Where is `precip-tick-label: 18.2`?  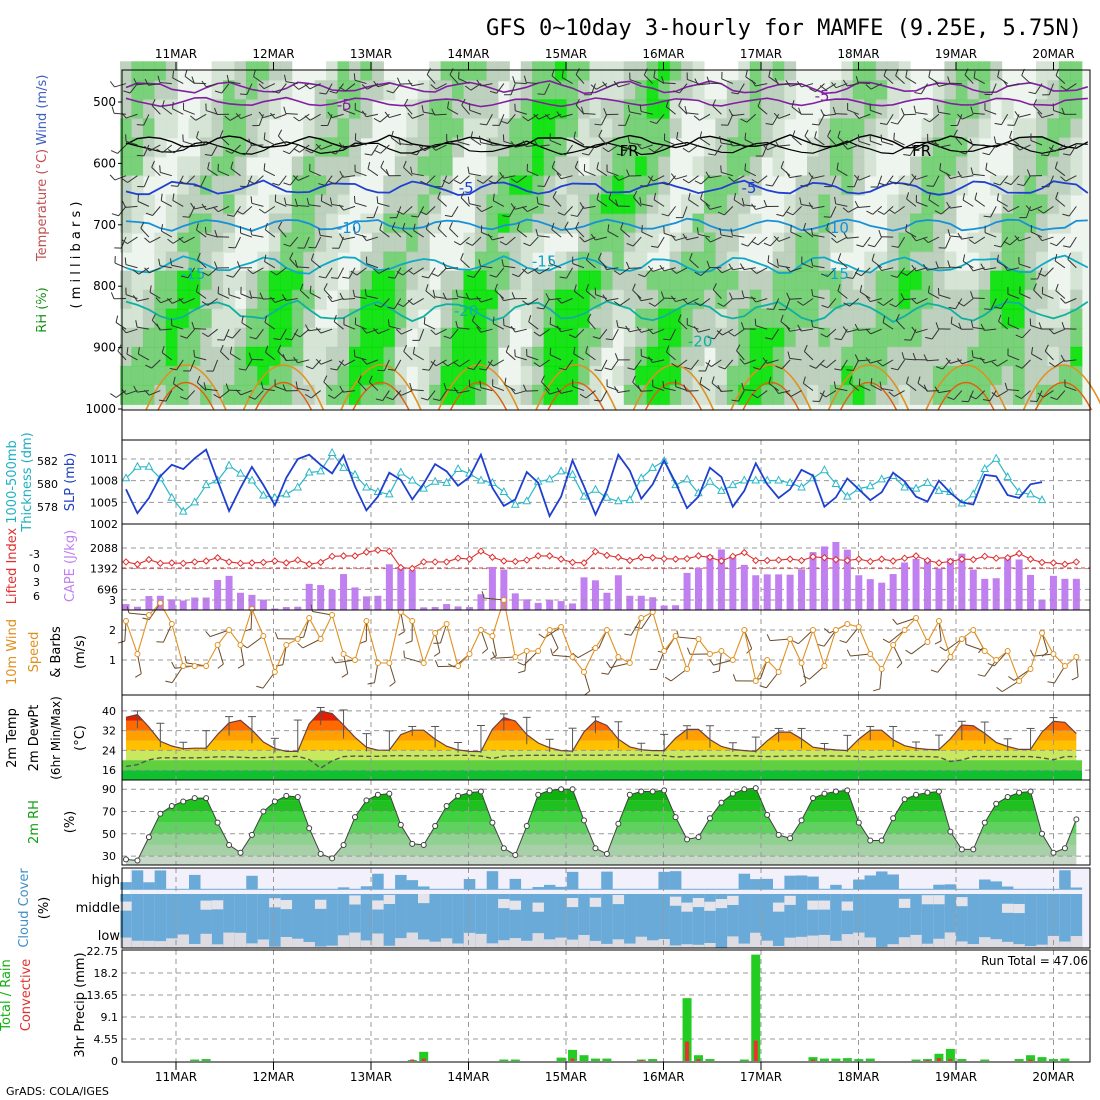
precip-tick-label: 18.2 is located at coordinates (106, 973).